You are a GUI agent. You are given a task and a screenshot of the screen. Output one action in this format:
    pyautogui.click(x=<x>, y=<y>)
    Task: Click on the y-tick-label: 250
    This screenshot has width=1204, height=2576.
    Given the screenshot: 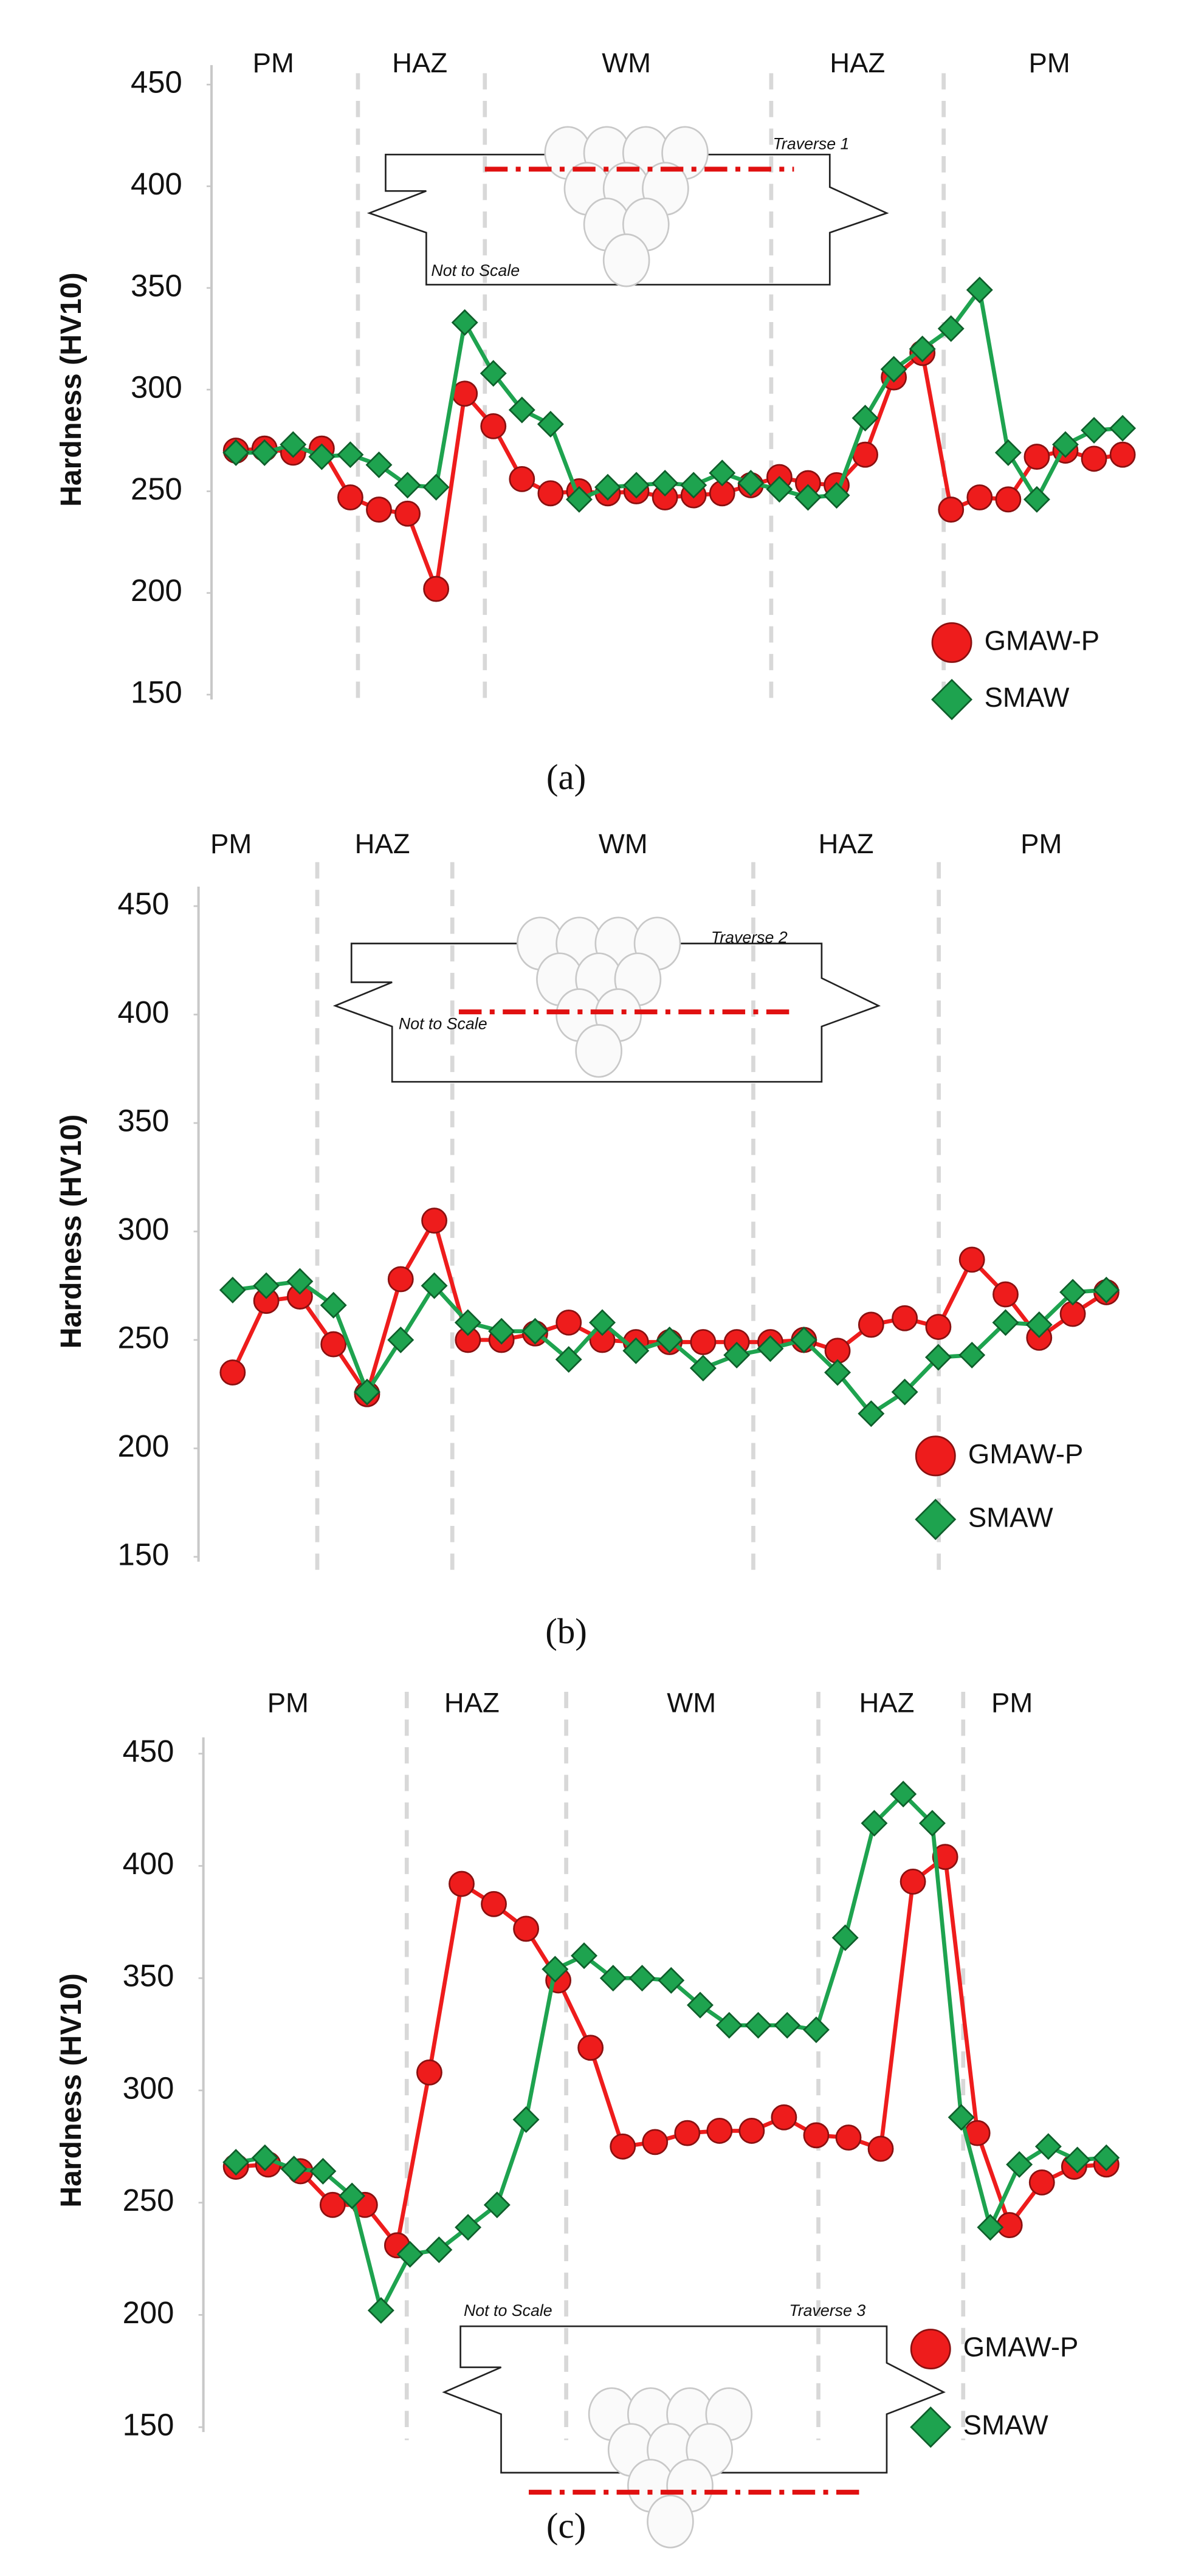 What is the action you would take?
    pyautogui.click(x=148, y=2200)
    